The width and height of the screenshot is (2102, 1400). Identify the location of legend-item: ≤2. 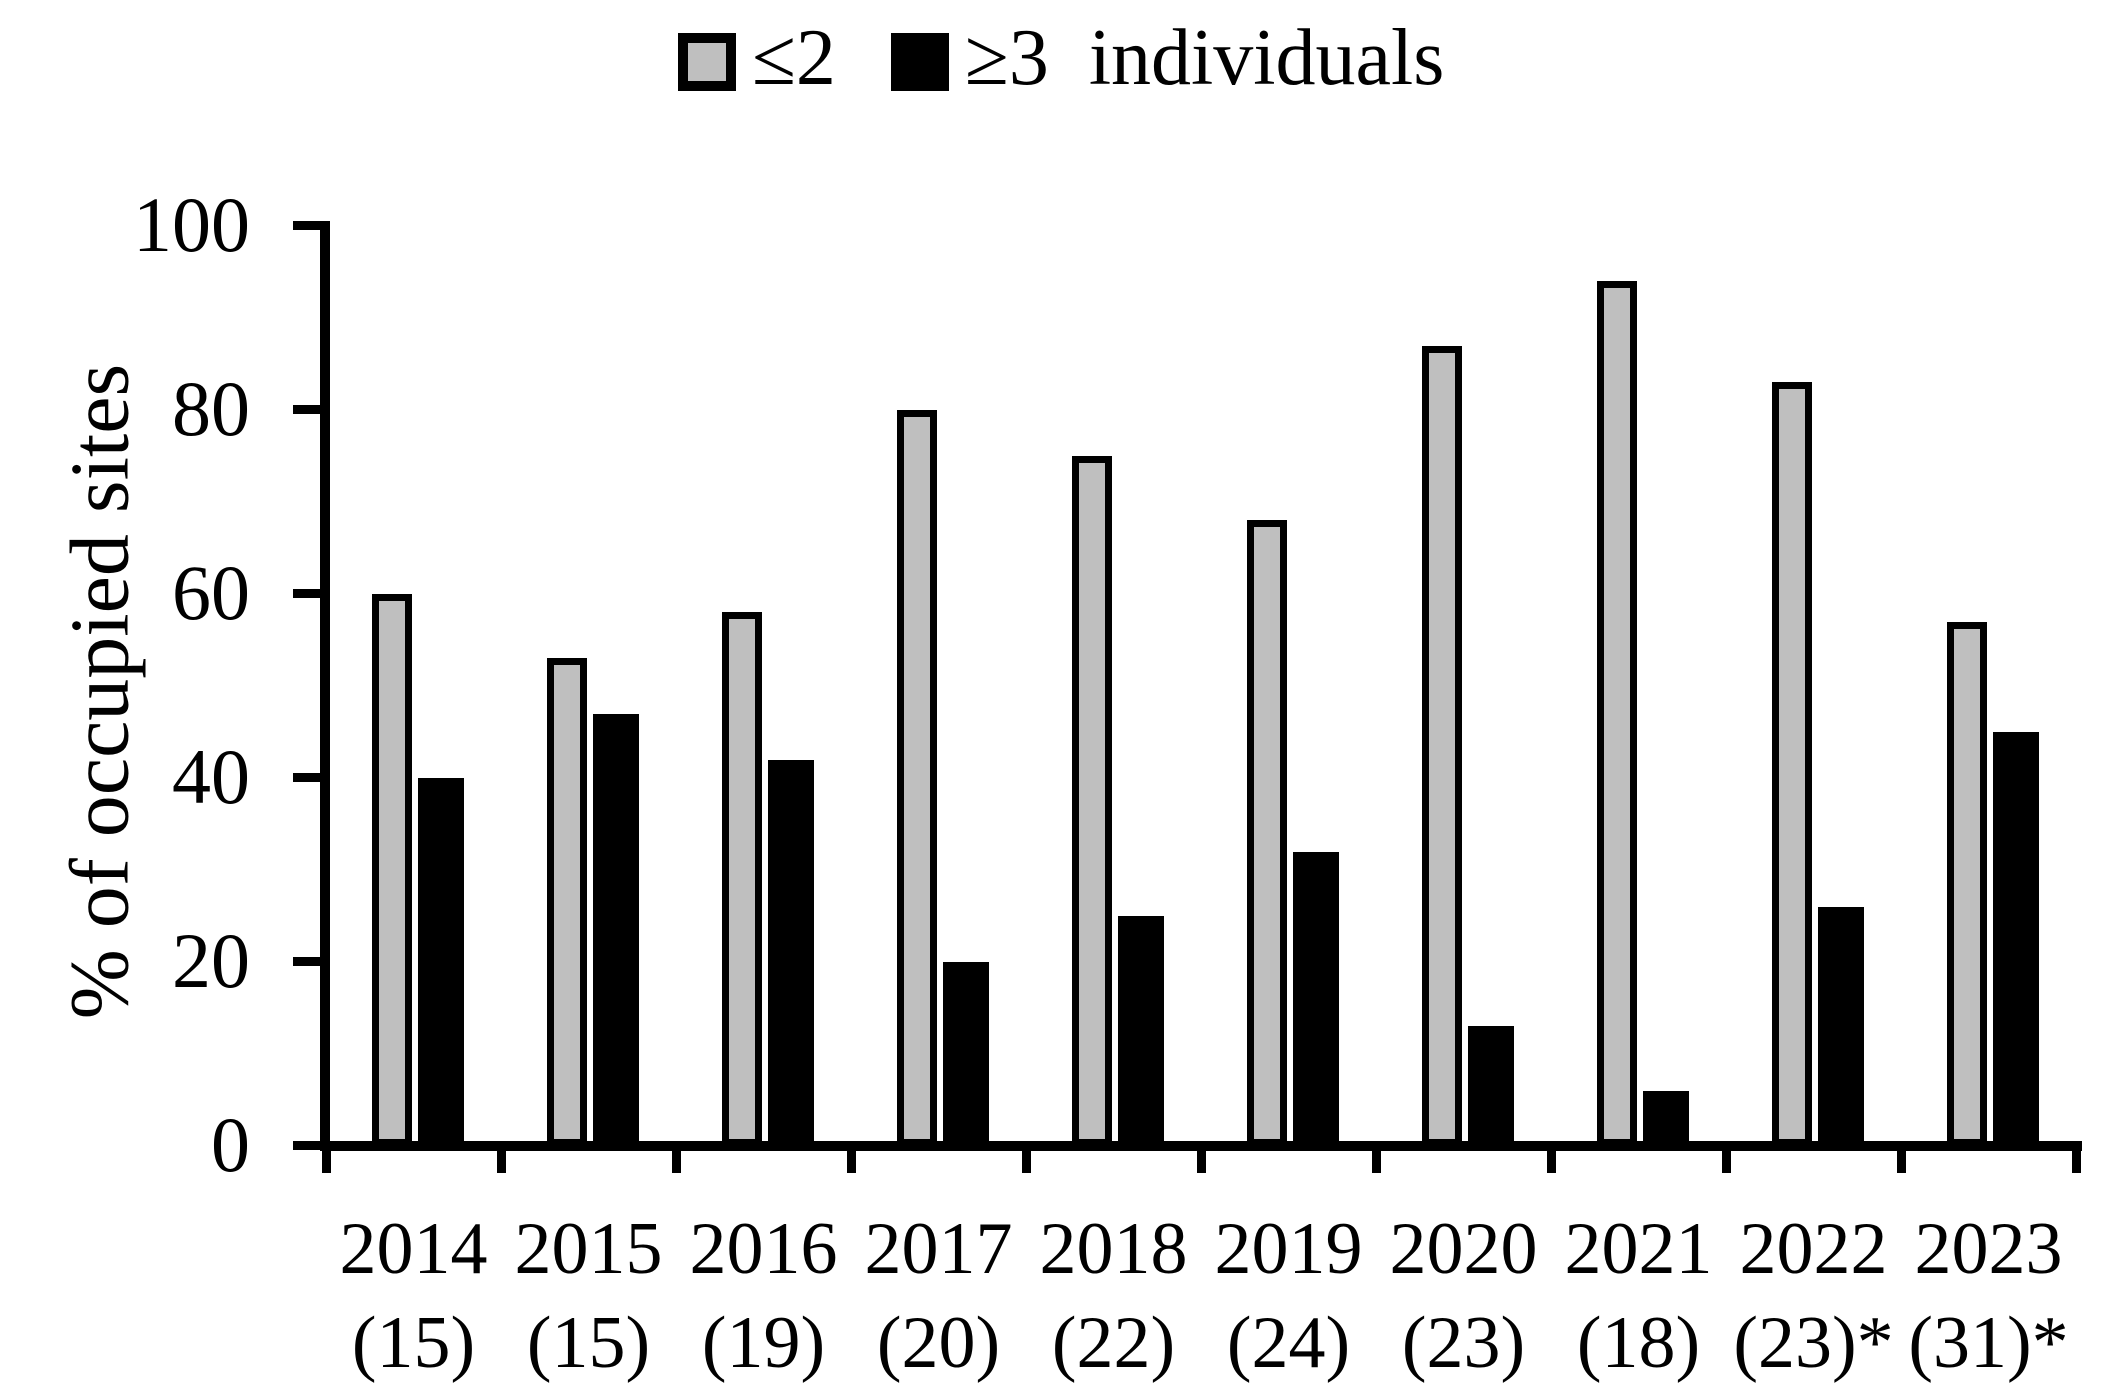
(757, 60).